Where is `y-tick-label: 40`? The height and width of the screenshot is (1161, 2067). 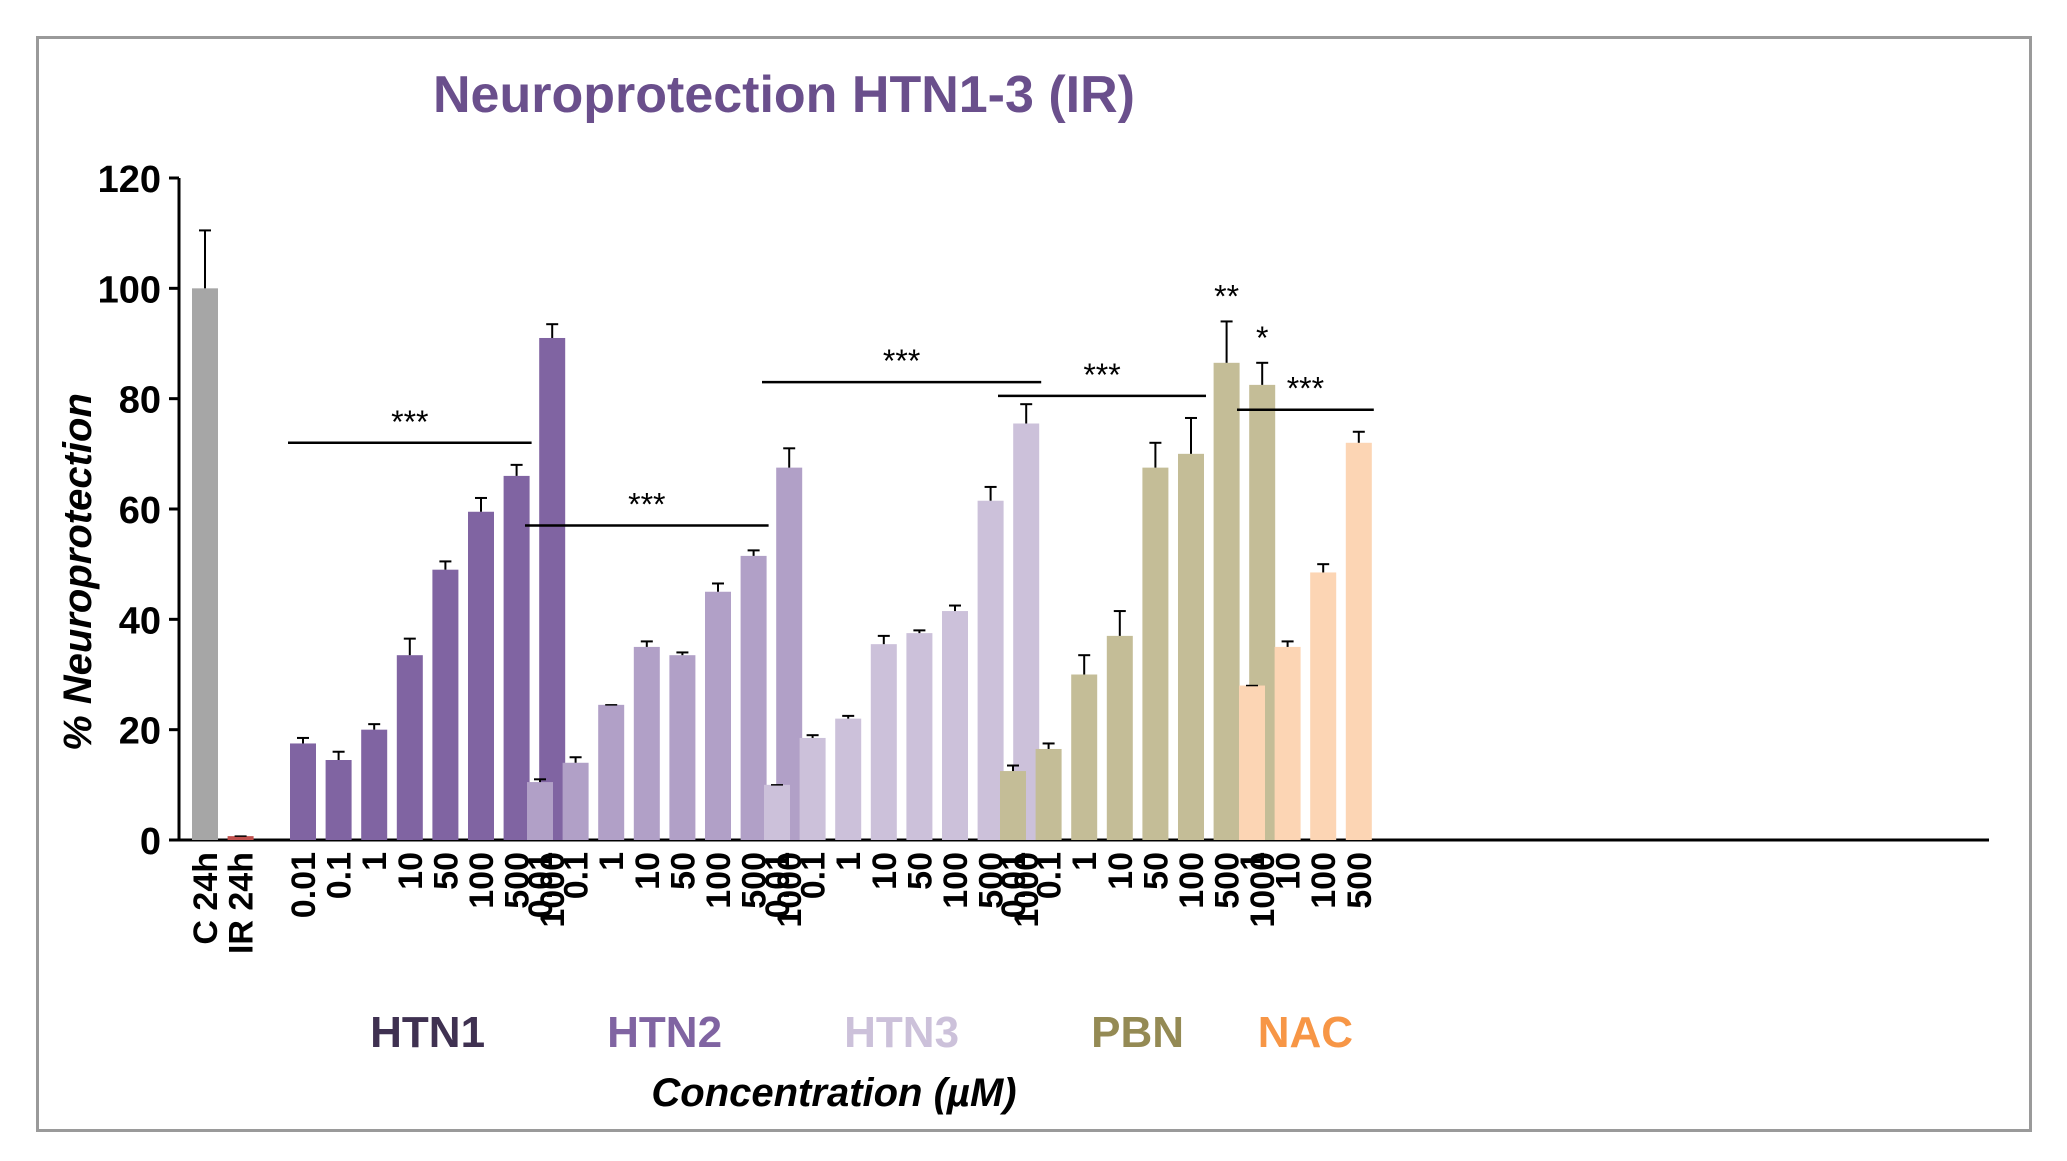
y-tick-label: 40 is located at coordinates (140, 621).